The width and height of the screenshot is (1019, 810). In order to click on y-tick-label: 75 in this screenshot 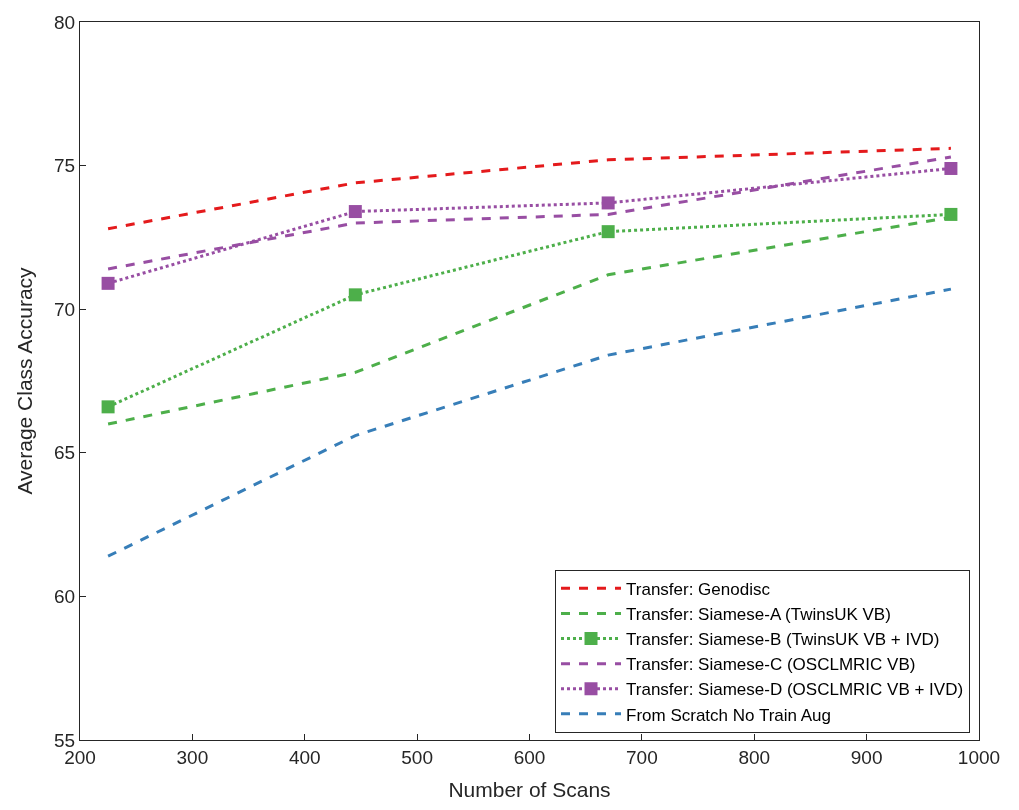, I will do `click(65, 166)`.